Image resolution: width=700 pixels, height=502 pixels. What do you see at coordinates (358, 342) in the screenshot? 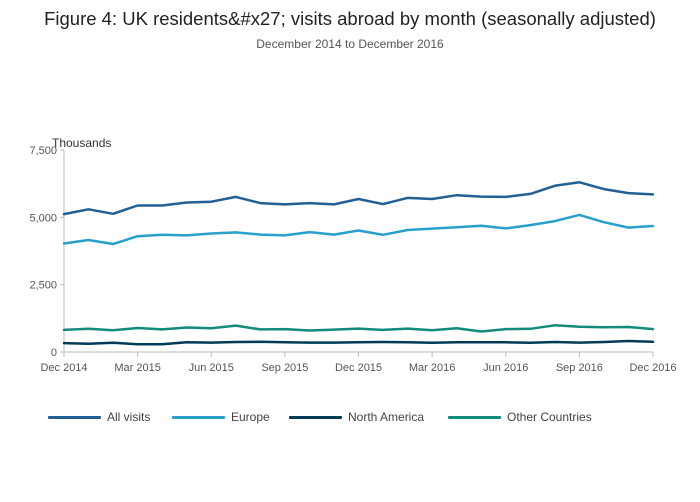
I see `series-line-north-america` at bounding box center [358, 342].